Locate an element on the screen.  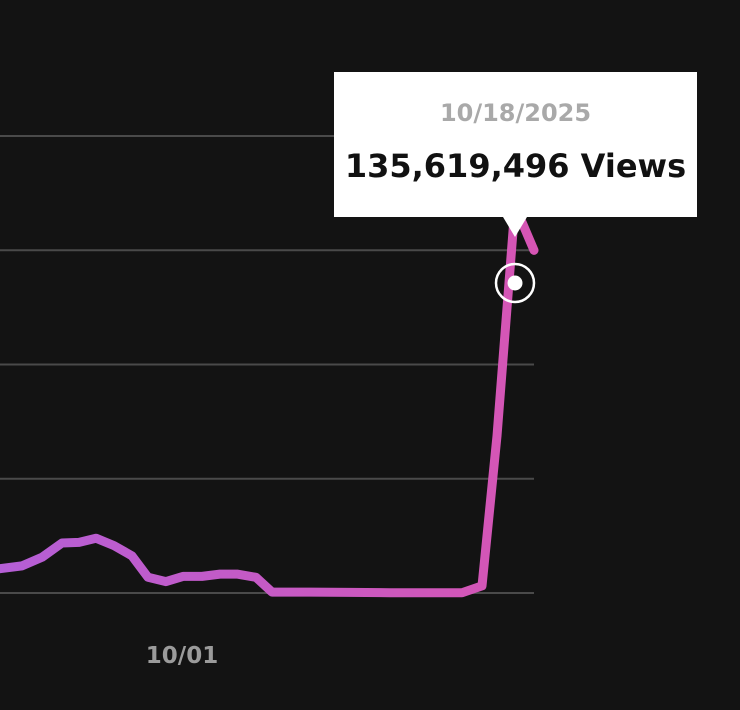
tooltip-date: 10/18/2025 is located at coordinates (515, 113).